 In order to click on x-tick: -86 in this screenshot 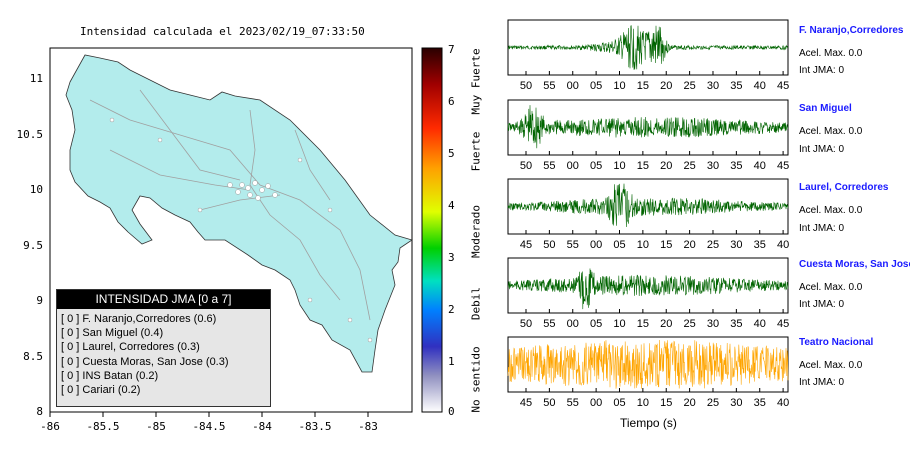, I will do `click(50, 426)`.